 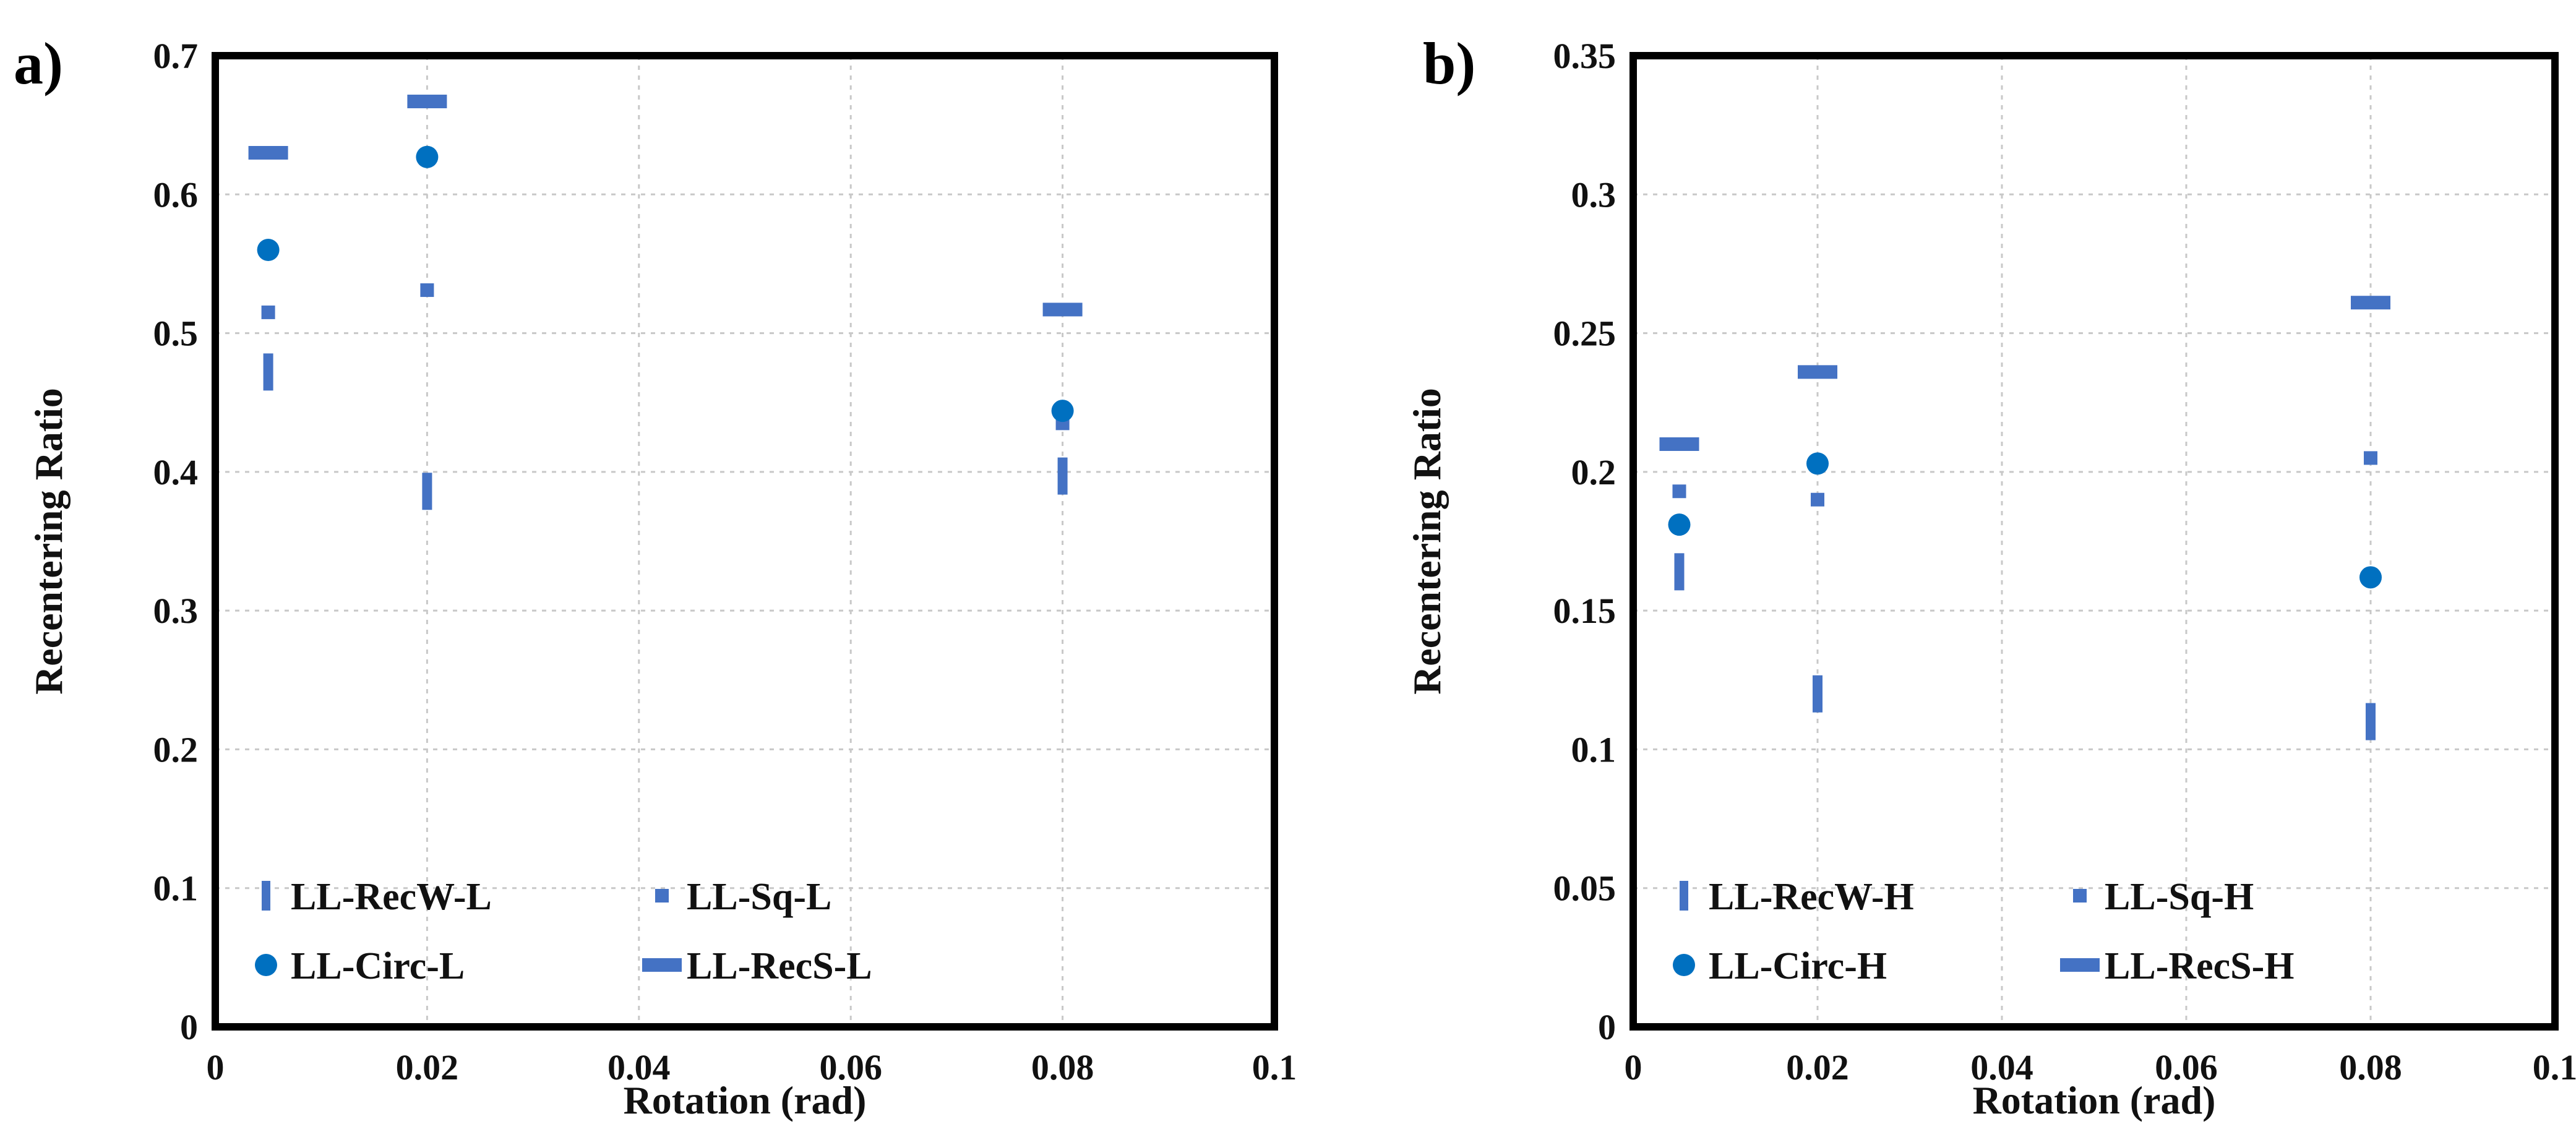 I want to click on legend-label: LL-RecW-H, so click(x=1811, y=897).